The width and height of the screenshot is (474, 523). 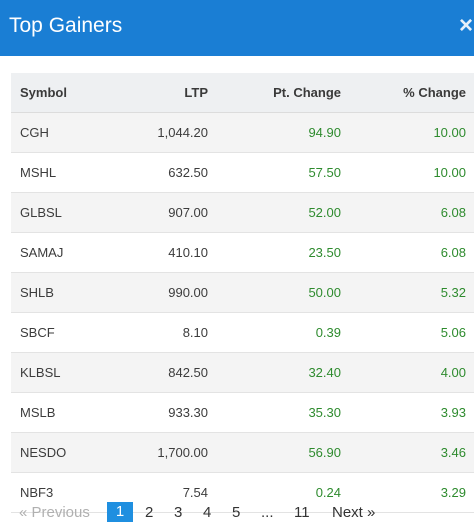 I want to click on table-row: KLBSL 842.50 32.40 4.00, so click(x=242, y=373).